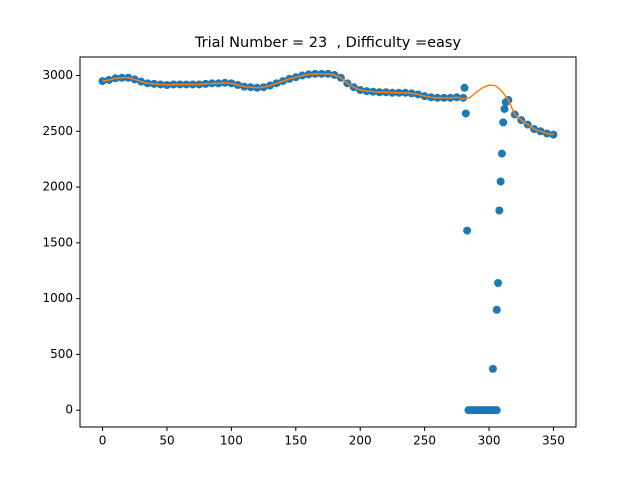 The width and height of the screenshot is (640, 480). What do you see at coordinates (231, 441) in the screenshot?
I see `x-tick-label: 100` at bounding box center [231, 441].